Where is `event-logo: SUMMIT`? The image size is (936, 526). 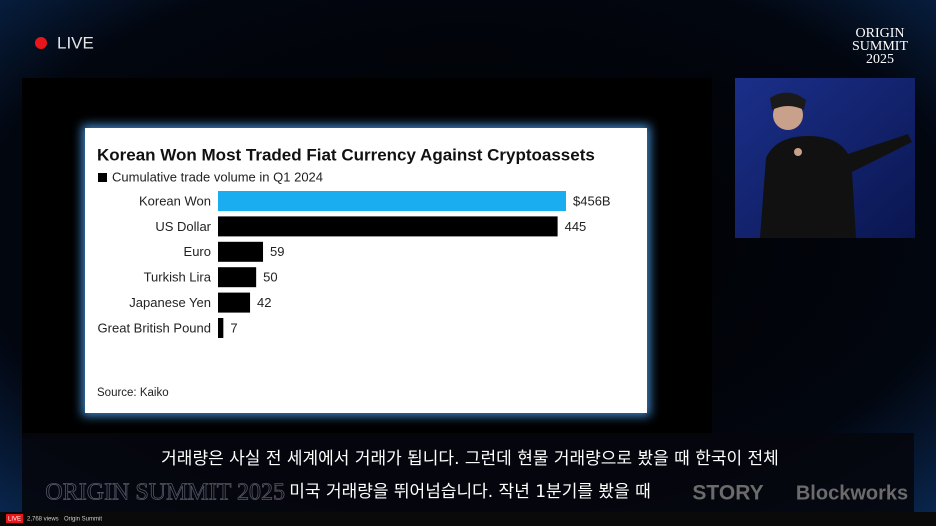 event-logo: SUMMIT is located at coordinates (880, 46).